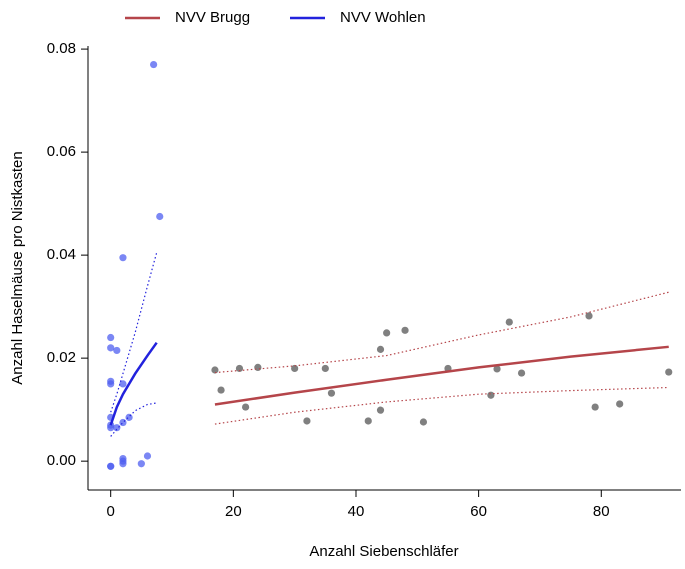 This screenshot has width=685, height=569. What do you see at coordinates (61, 254) in the screenshot?
I see `y-tick-label: 0.04` at bounding box center [61, 254].